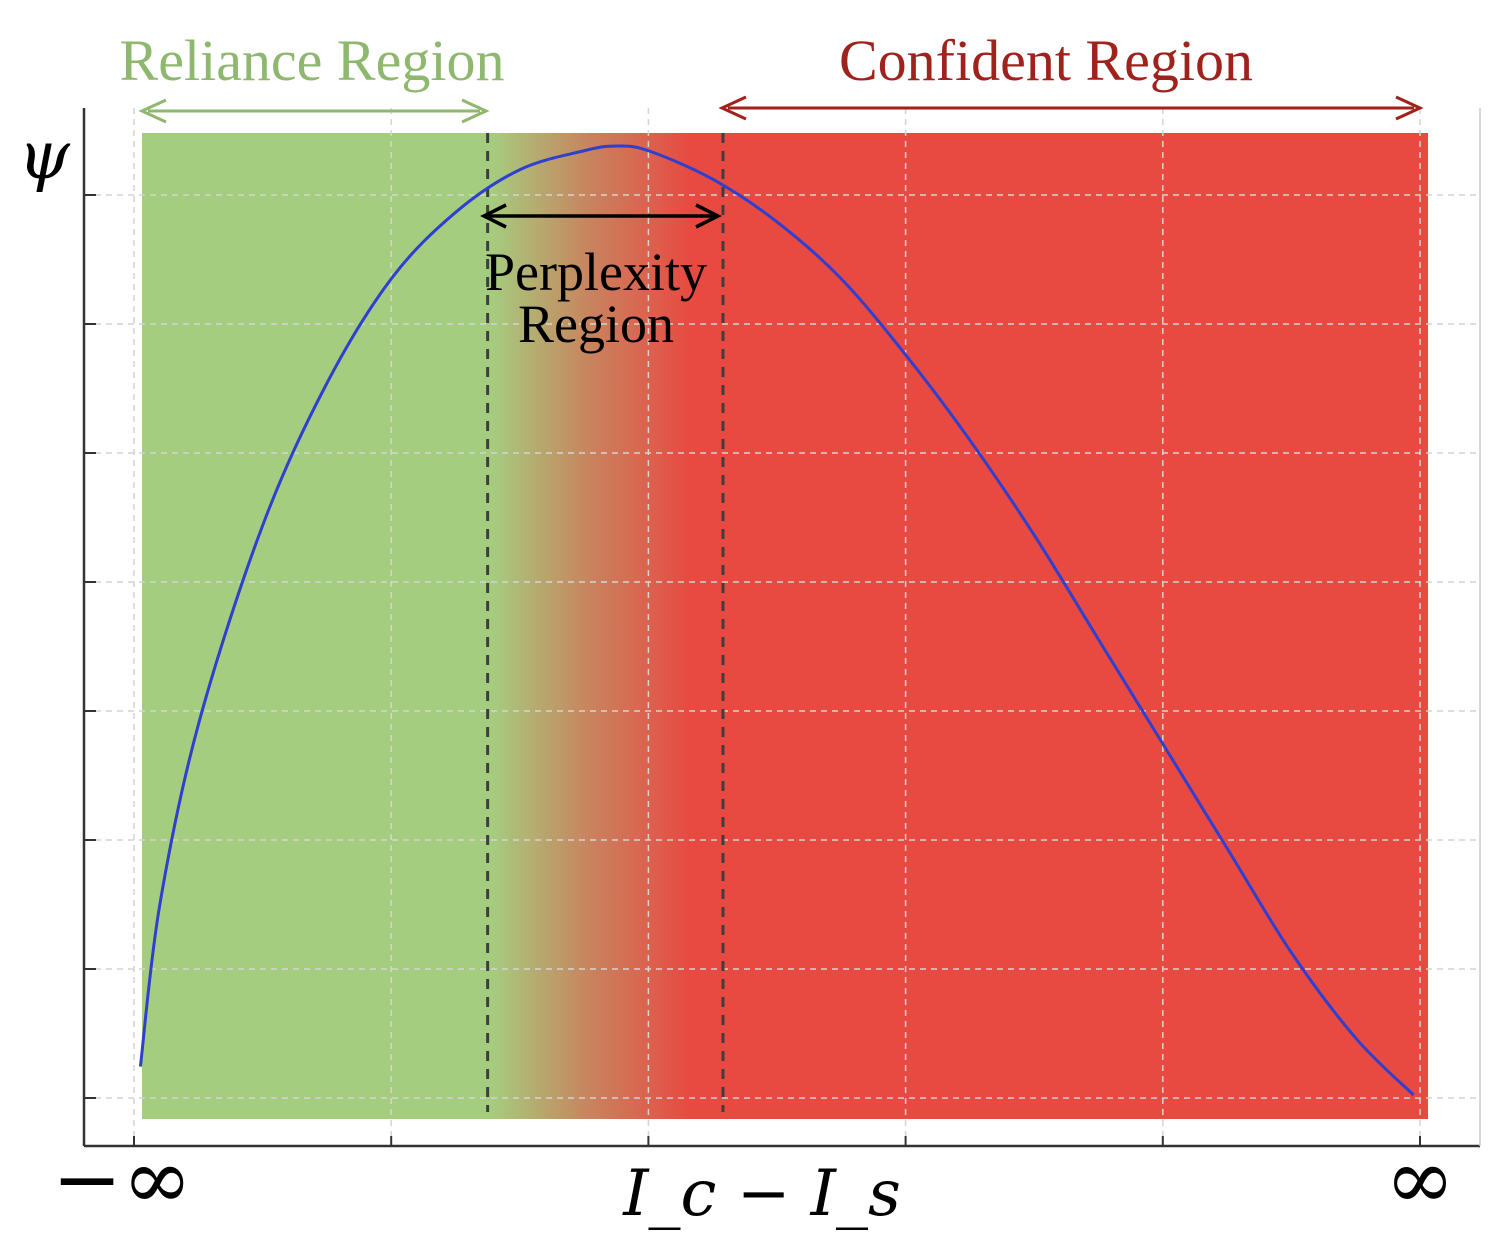 The width and height of the screenshot is (1503, 1238). What do you see at coordinates (44, 155) in the screenshot?
I see `y-axis-label: ψ` at bounding box center [44, 155].